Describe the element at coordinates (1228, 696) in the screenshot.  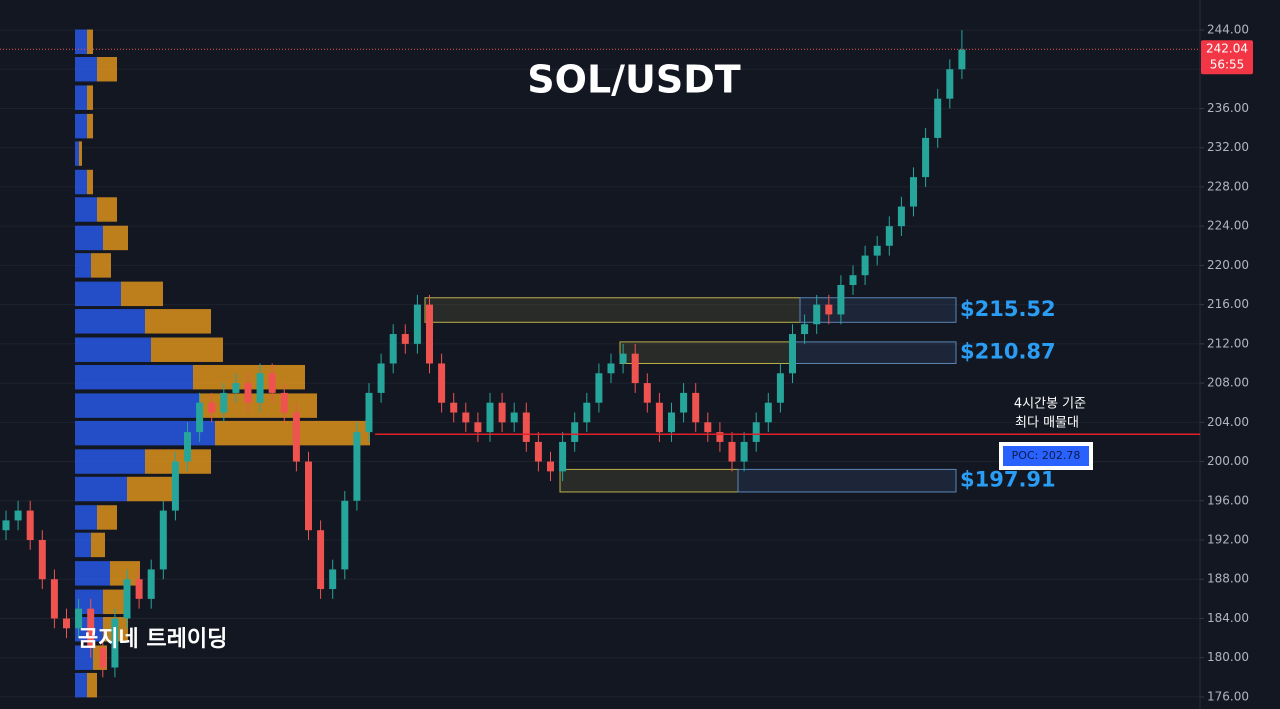
I see `y-tick-label: 176.00` at that location.